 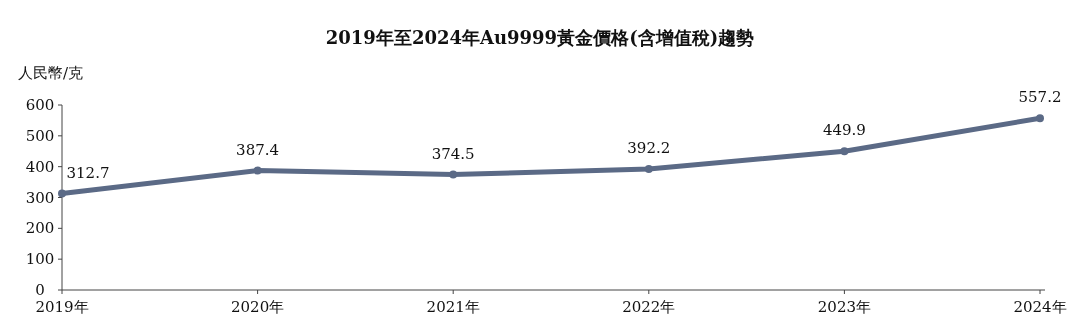 What do you see at coordinates (453, 153) in the screenshot?
I see `data-label: 374.5` at bounding box center [453, 153].